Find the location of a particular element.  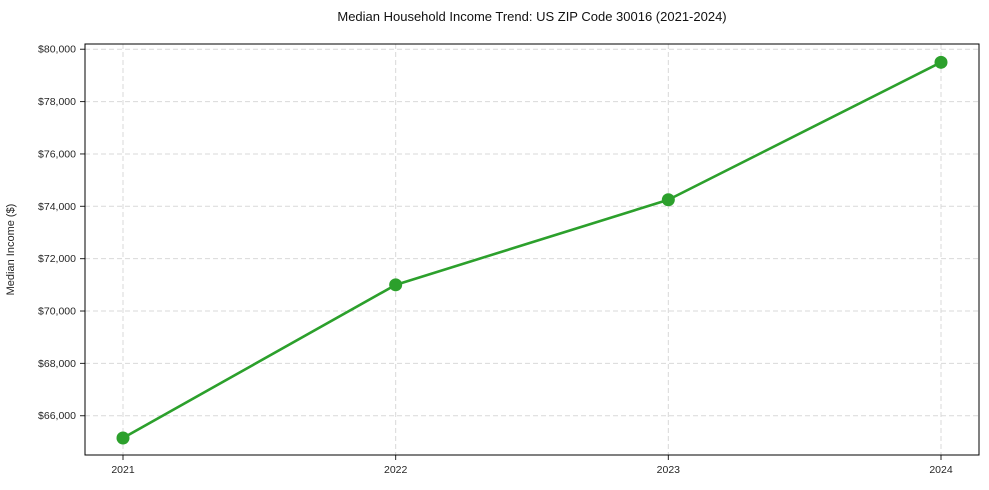

x-tick-label: 2021 is located at coordinates (123, 470).